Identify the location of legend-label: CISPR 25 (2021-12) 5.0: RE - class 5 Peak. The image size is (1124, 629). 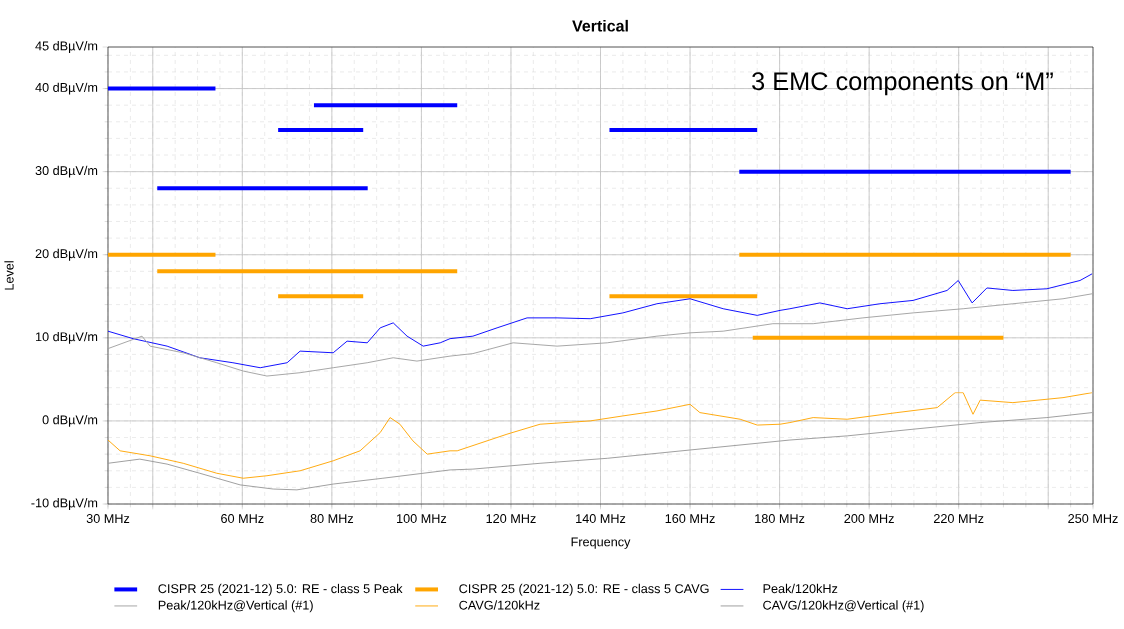
(280, 589).